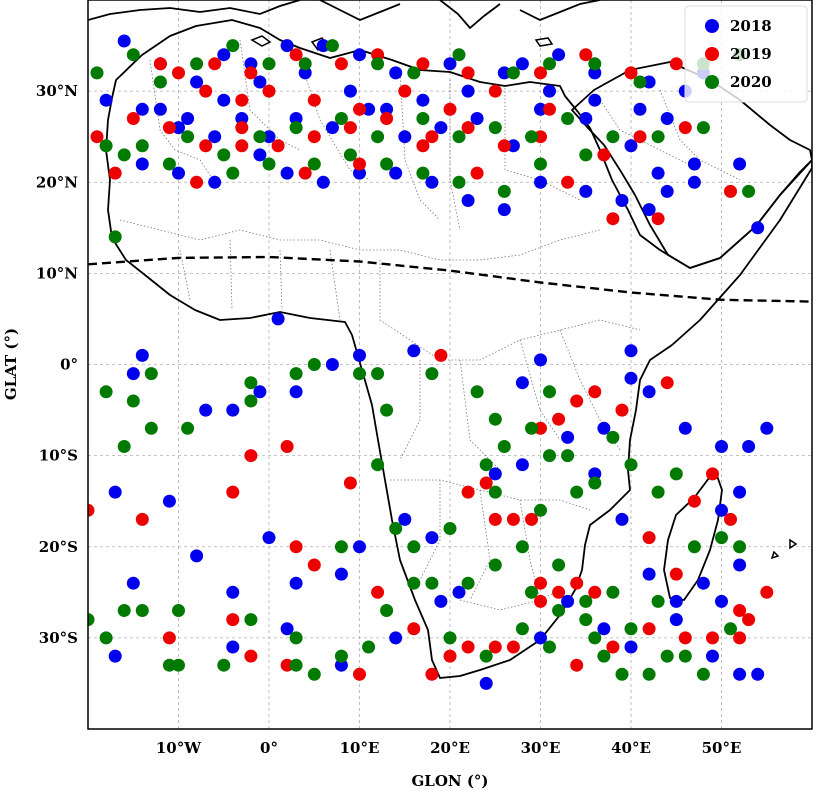  Describe the element at coordinates (58, 638) in the screenshot. I see `y-tick-label: 30°S` at that location.